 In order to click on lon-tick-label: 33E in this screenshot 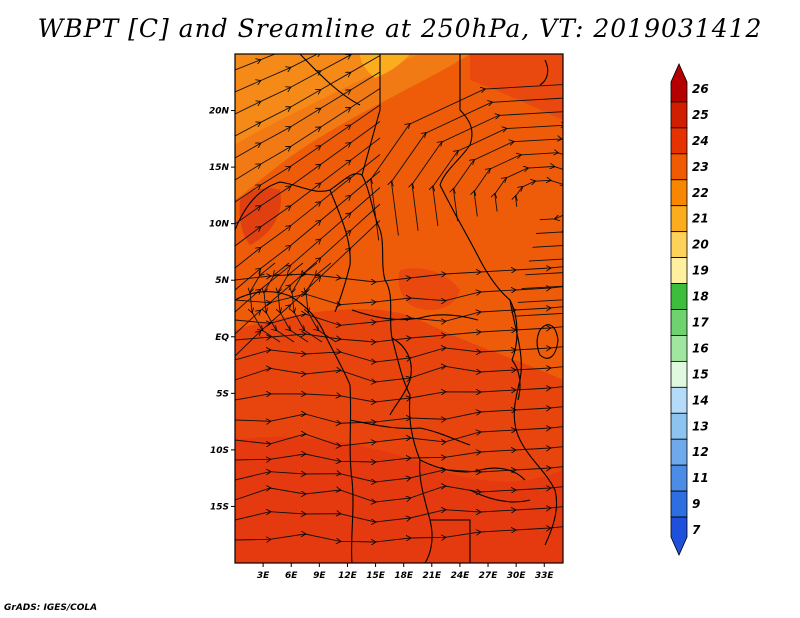, I will do `click(545, 576)`.